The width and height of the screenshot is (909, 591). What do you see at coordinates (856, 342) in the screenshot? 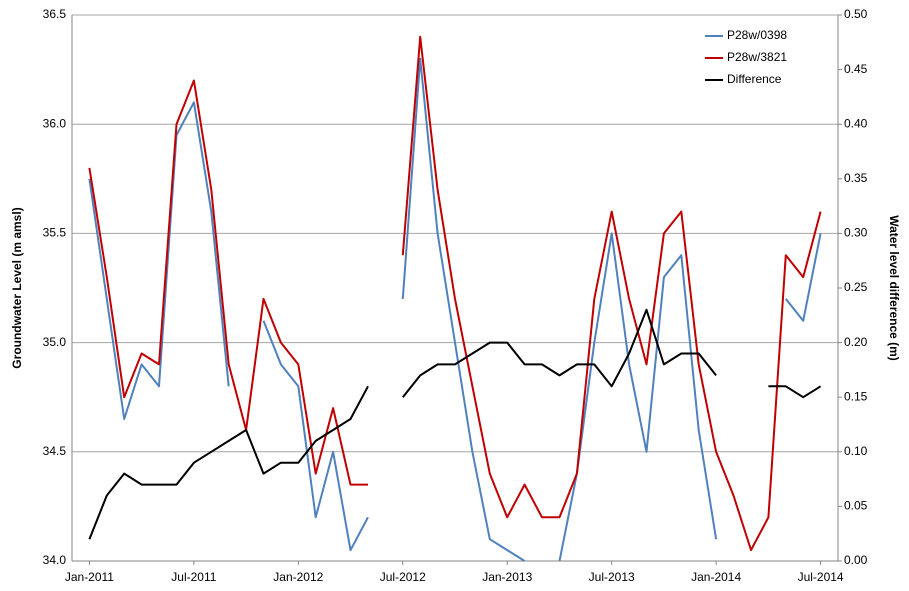
I see `y2-tick-label: 0.20` at bounding box center [856, 342].